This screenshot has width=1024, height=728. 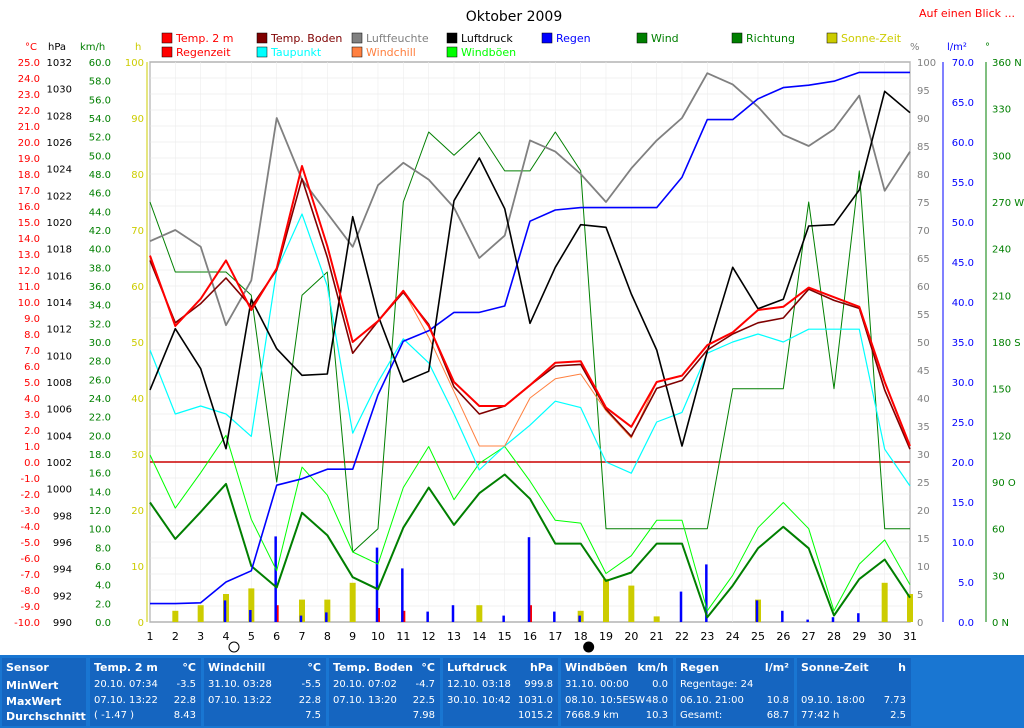 What do you see at coordinates (963, 143) in the screenshot?
I see `tick-rain: 60.0` at bounding box center [963, 143].